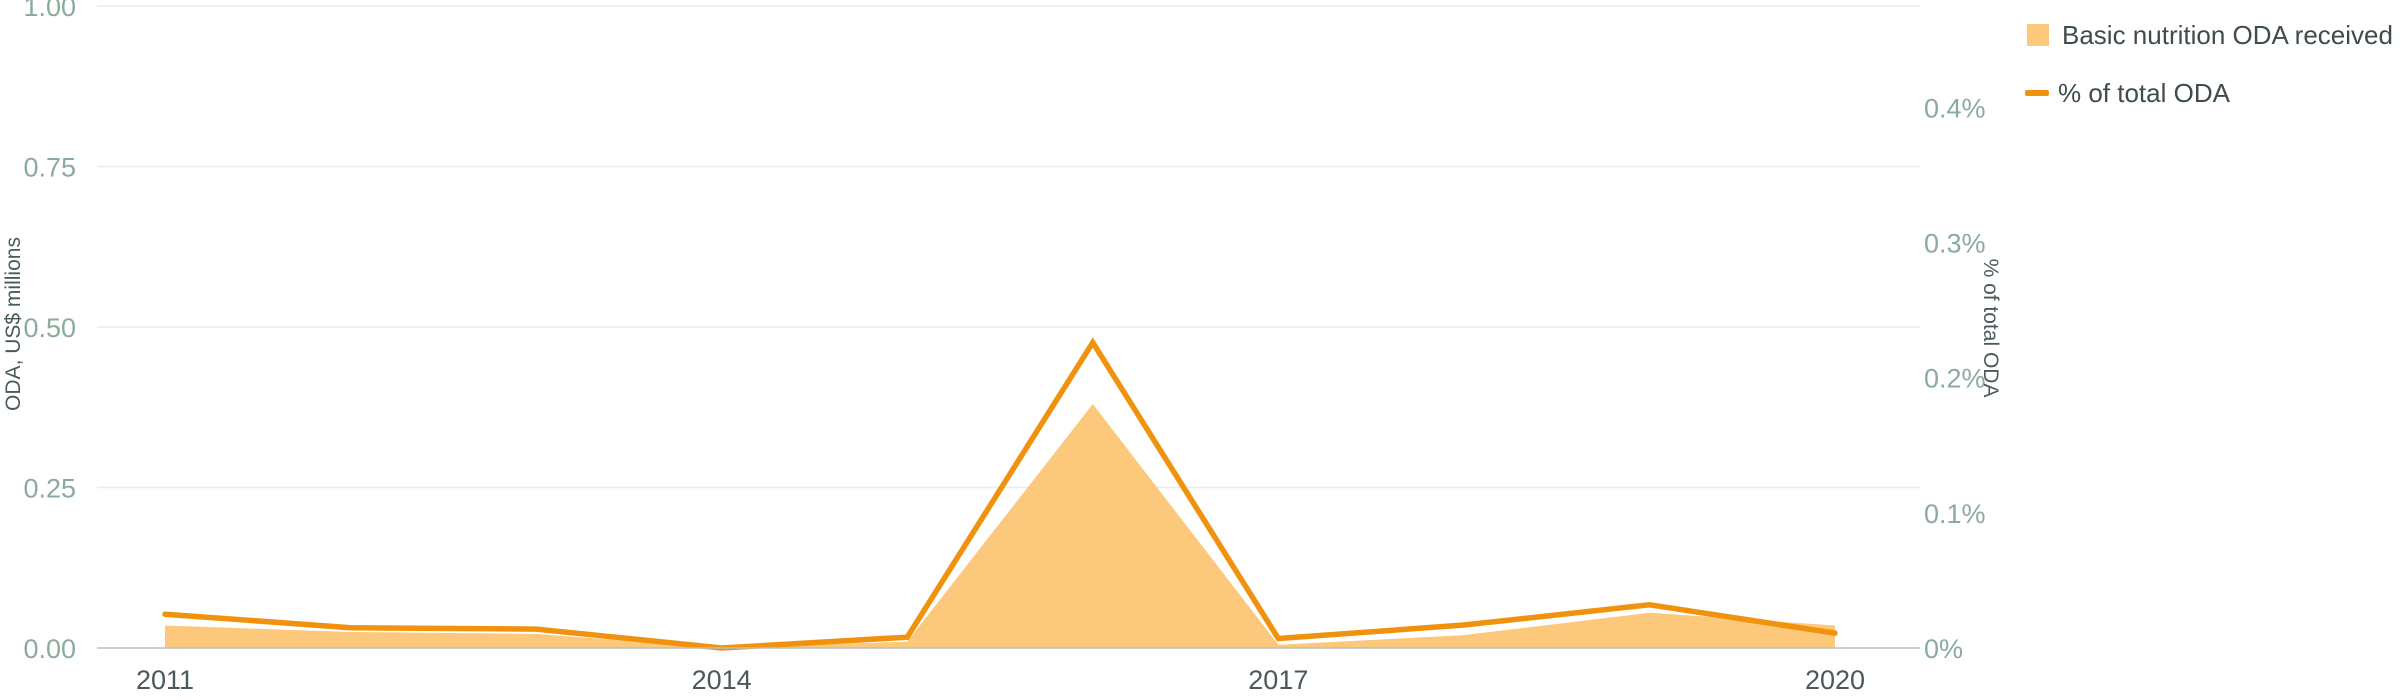 The width and height of the screenshot is (2400, 700). I want to click on right-axis-title: % of total ODA, so click(1990, 328).